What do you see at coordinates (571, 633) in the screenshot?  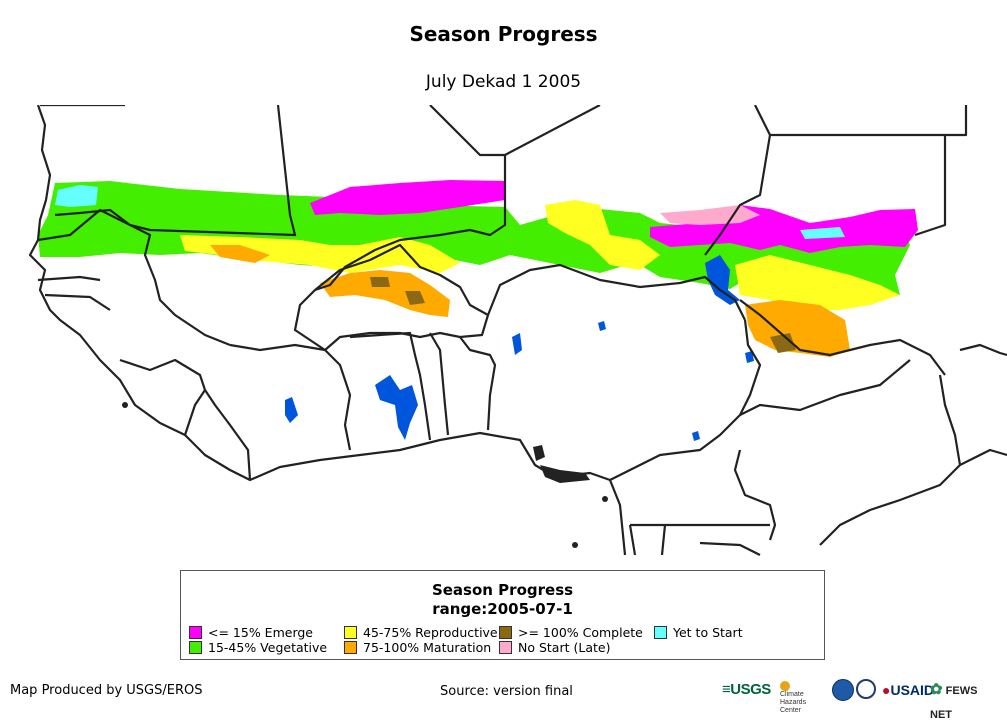 I see `legend-item-complete: >= 100% Complete` at bounding box center [571, 633].